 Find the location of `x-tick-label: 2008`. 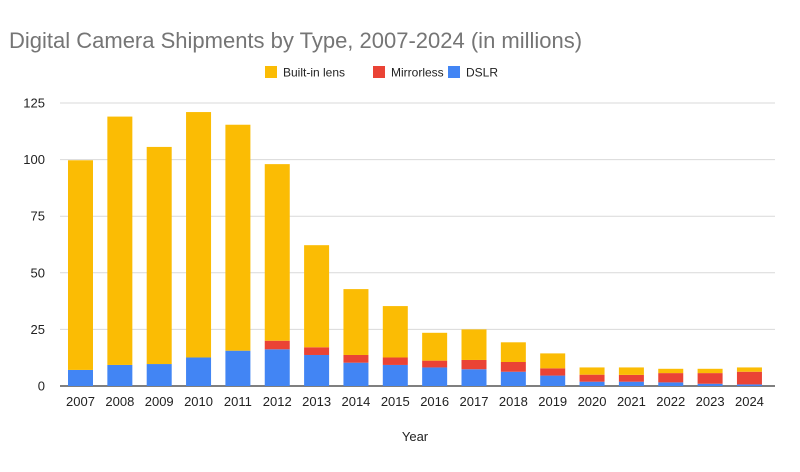

x-tick-label: 2008 is located at coordinates (119, 401).